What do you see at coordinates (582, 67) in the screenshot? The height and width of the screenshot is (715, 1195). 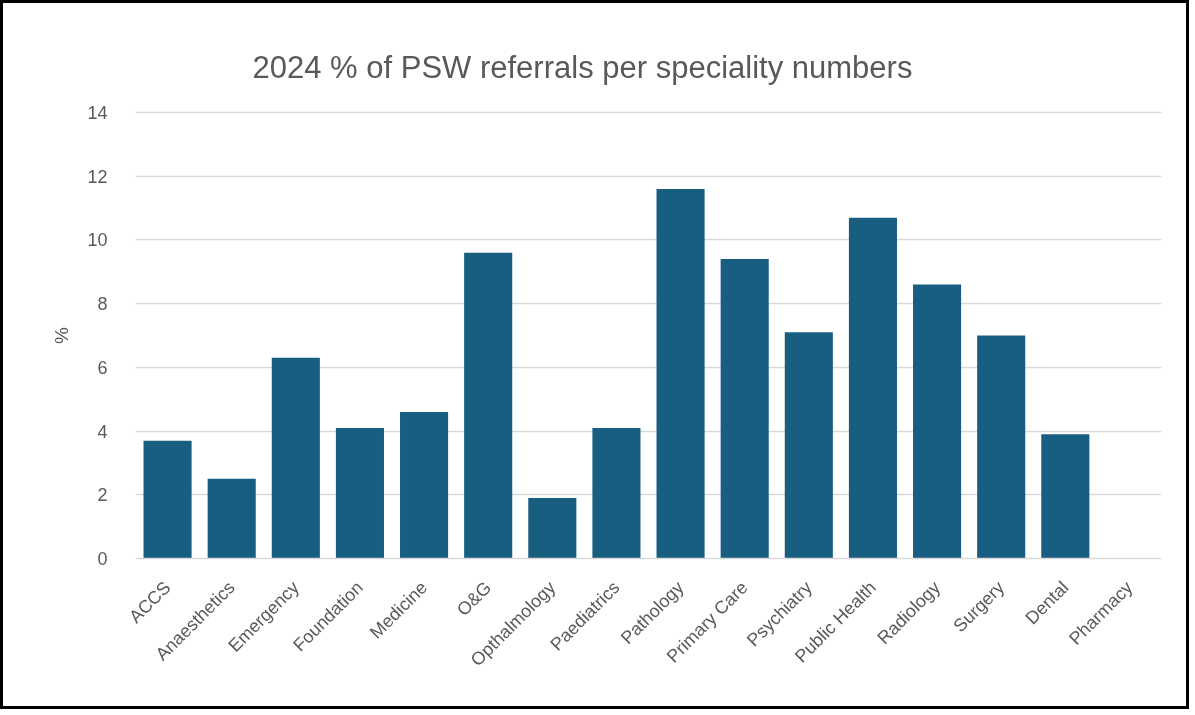 I see `chart-title: 2024 % of PSW referrals per speciality numbers` at bounding box center [582, 67].